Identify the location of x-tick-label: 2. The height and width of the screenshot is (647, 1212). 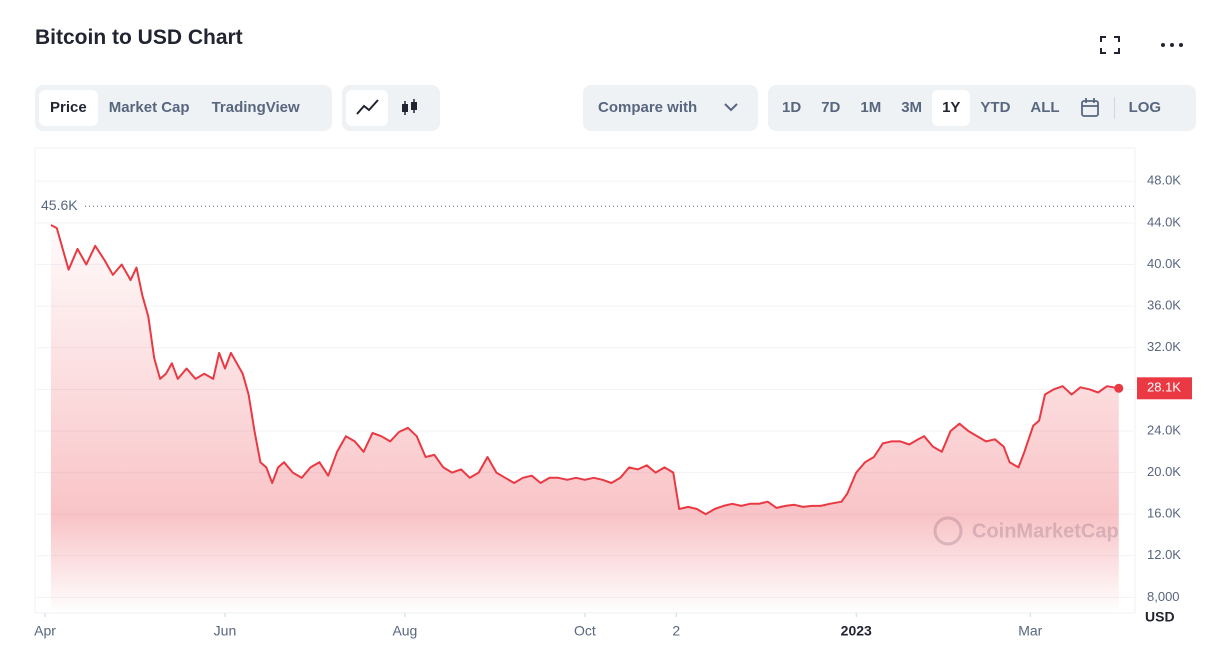
(676, 631).